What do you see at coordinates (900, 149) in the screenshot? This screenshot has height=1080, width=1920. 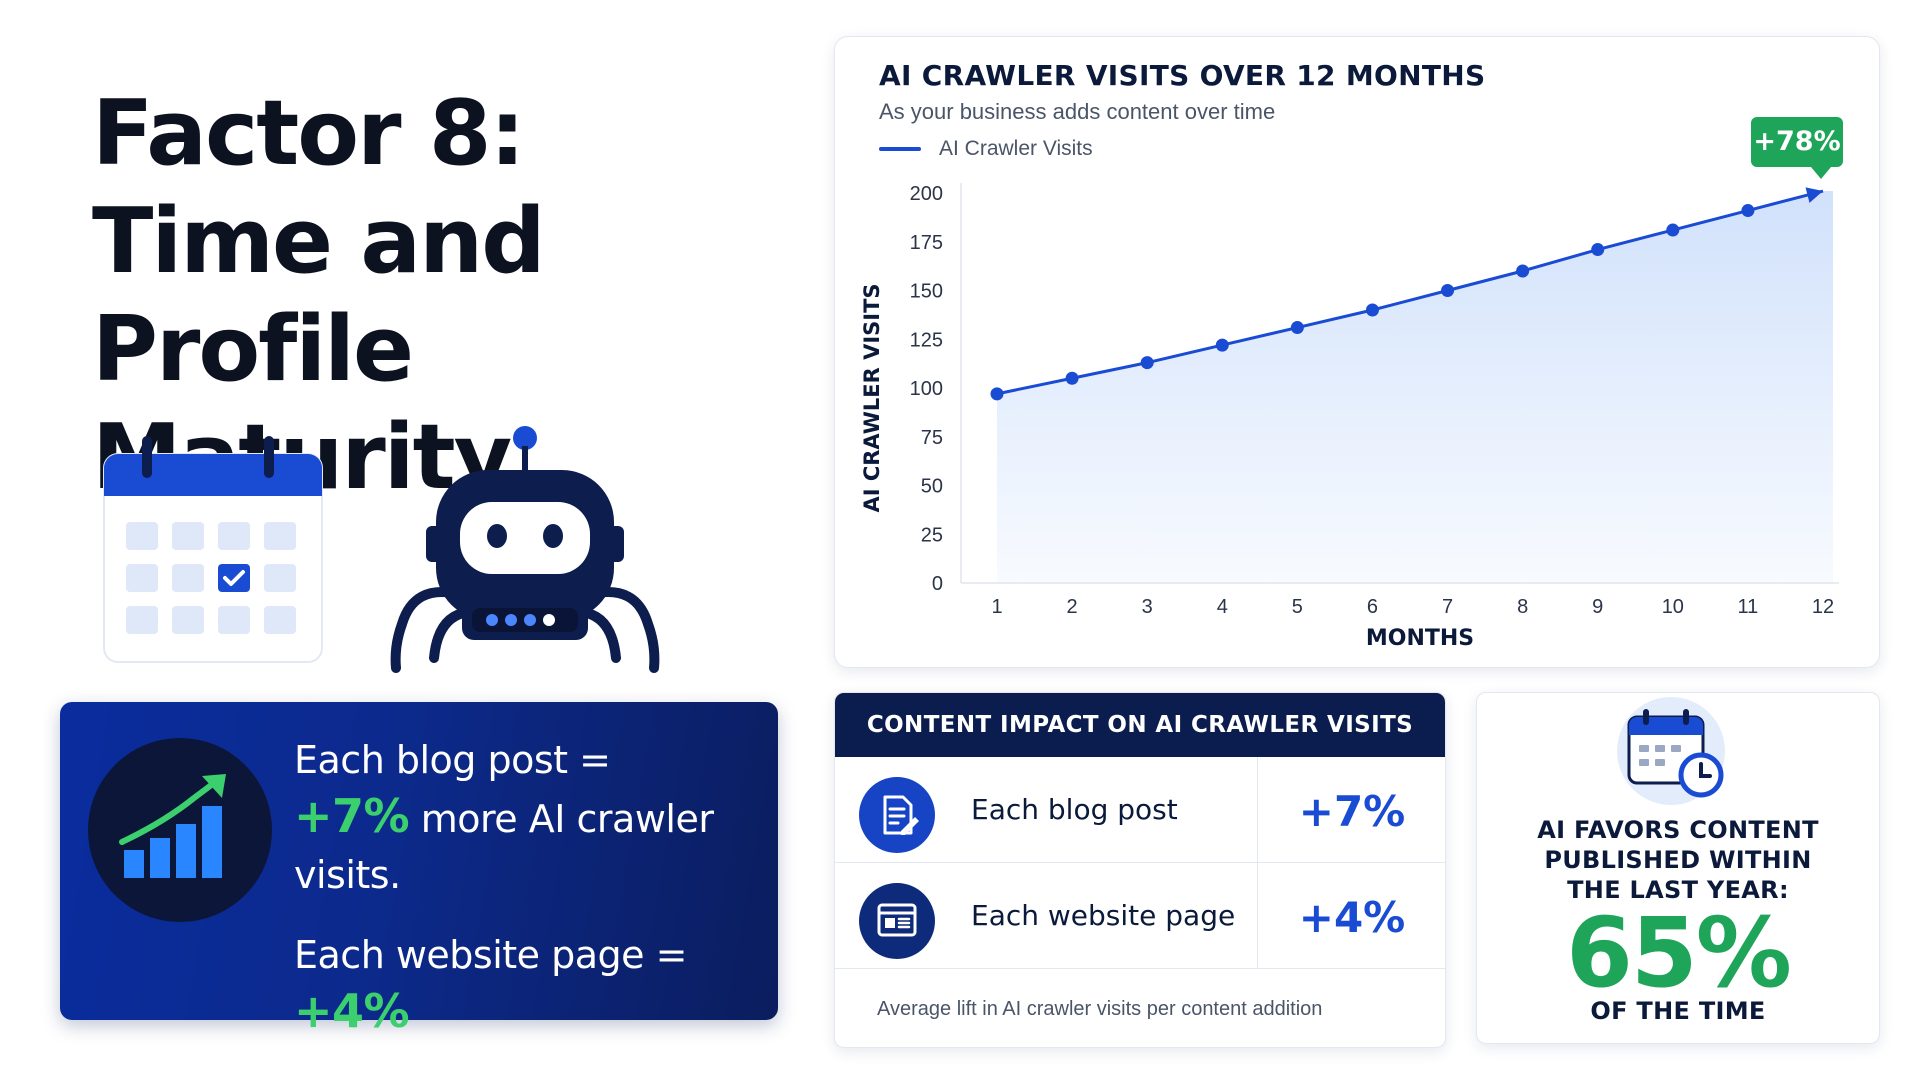 I see `legend-swatch` at bounding box center [900, 149].